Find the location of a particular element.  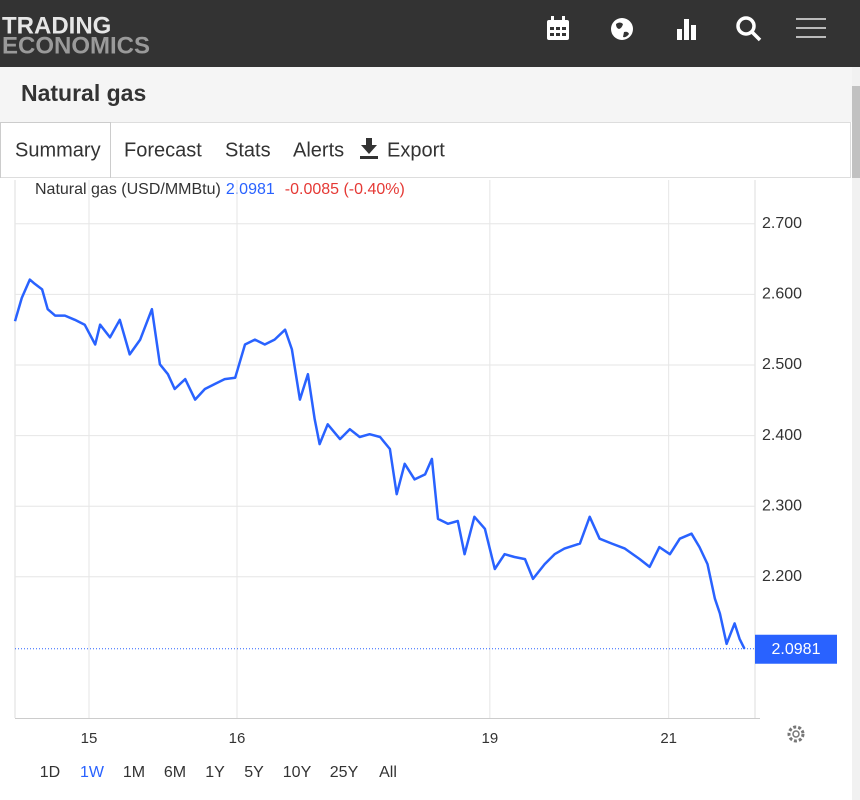

y-tick-label: 2.500 is located at coordinates (782, 364).